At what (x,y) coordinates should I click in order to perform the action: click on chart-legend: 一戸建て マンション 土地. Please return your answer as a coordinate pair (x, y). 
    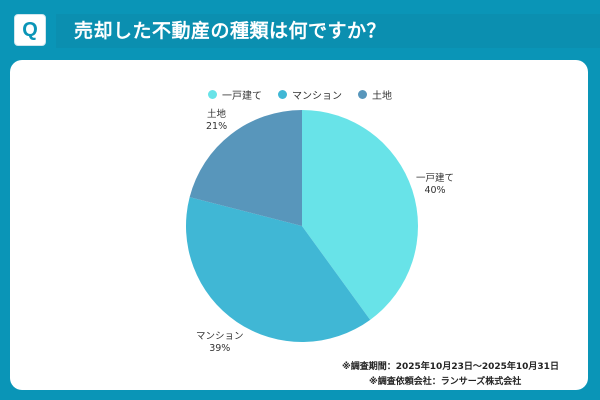
    Looking at the image, I should click on (300, 94).